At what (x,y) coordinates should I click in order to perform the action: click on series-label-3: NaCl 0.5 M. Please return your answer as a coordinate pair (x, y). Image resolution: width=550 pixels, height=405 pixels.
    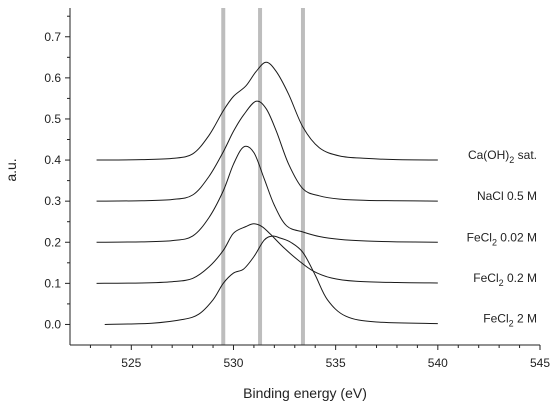
    Looking at the image, I should click on (507, 196).